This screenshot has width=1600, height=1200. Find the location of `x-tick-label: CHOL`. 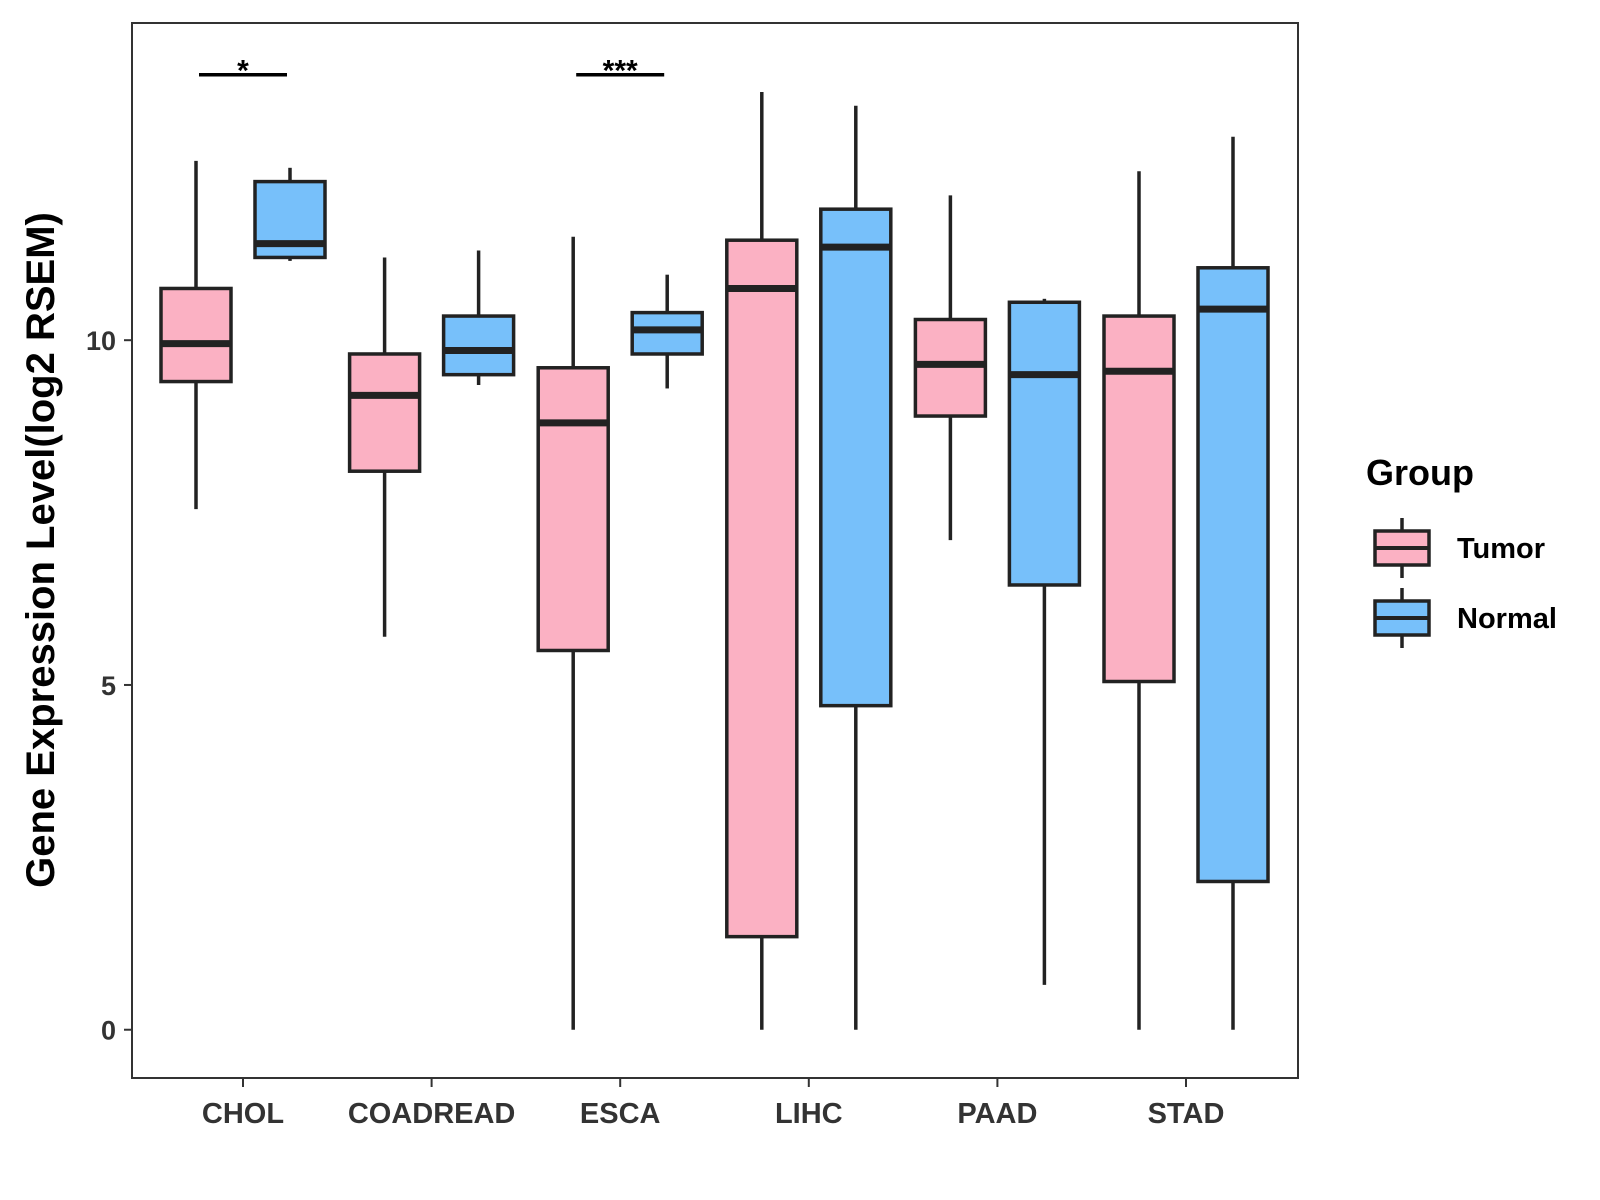

x-tick-label: CHOL is located at coordinates (243, 1114).